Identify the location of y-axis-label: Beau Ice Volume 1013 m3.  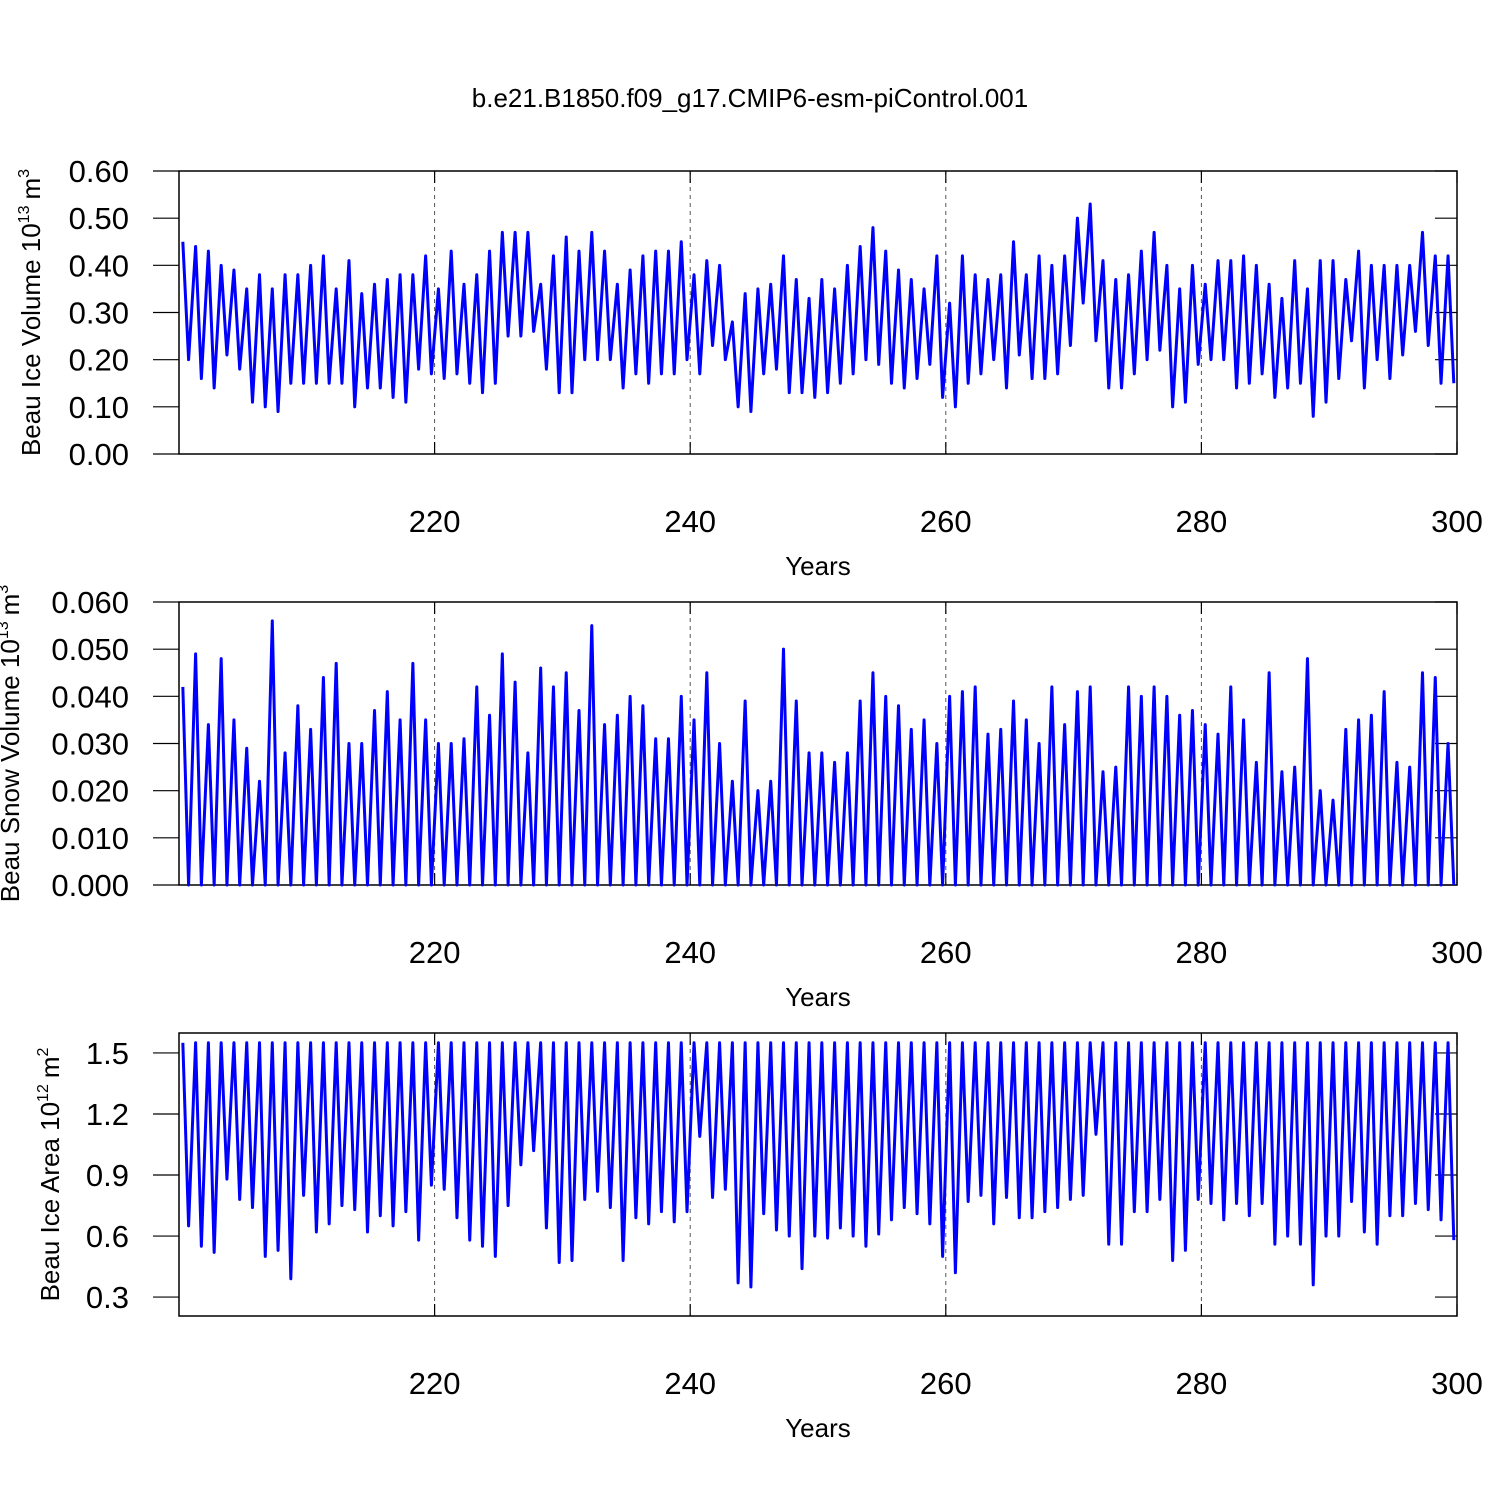
(31, 312).